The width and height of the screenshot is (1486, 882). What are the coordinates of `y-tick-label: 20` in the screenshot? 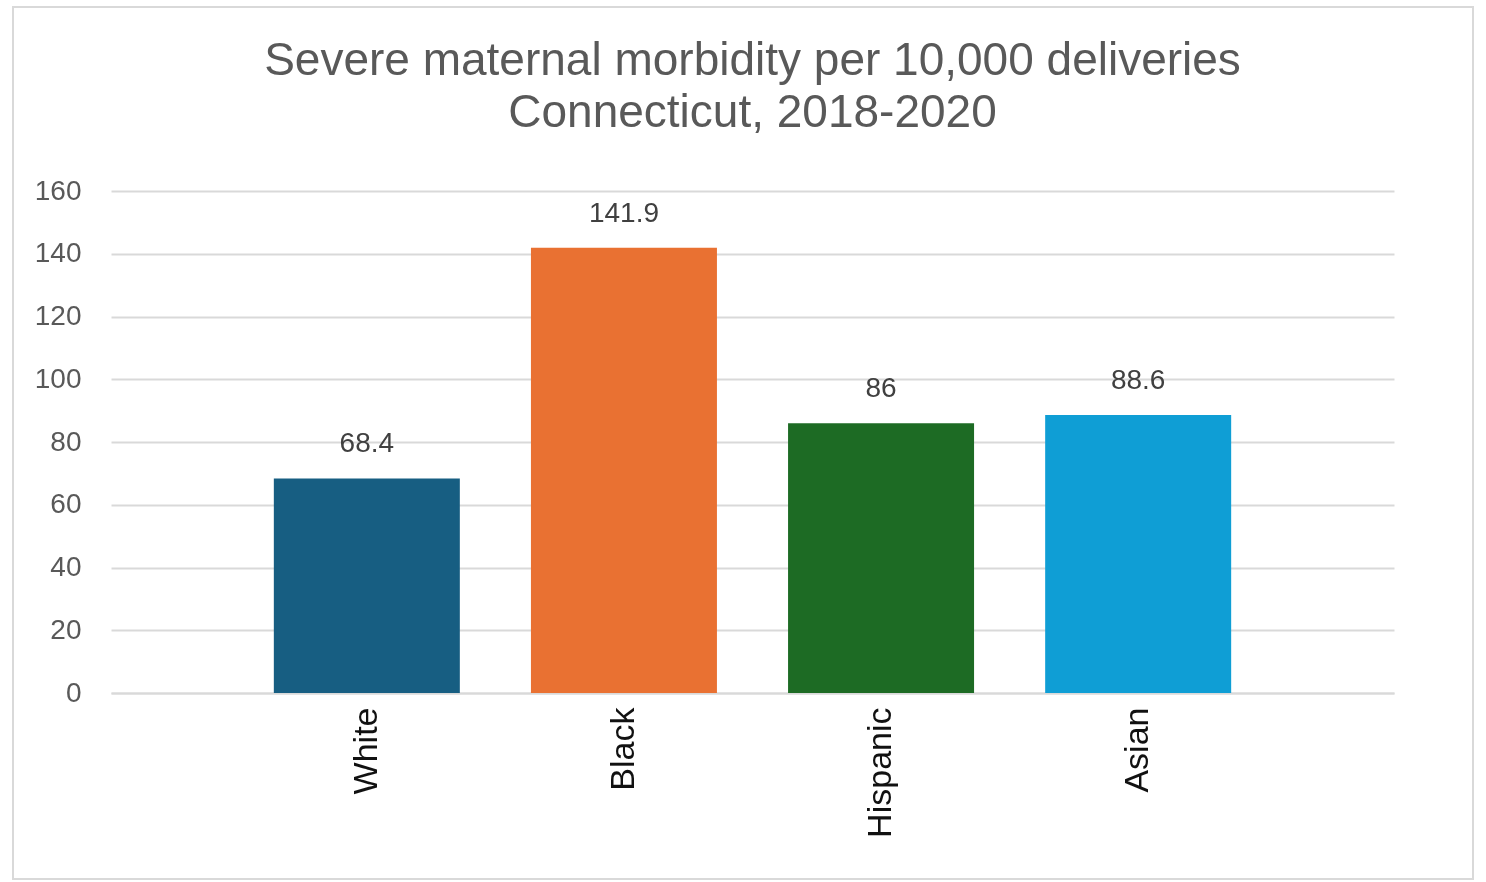 It's located at (66, 629).